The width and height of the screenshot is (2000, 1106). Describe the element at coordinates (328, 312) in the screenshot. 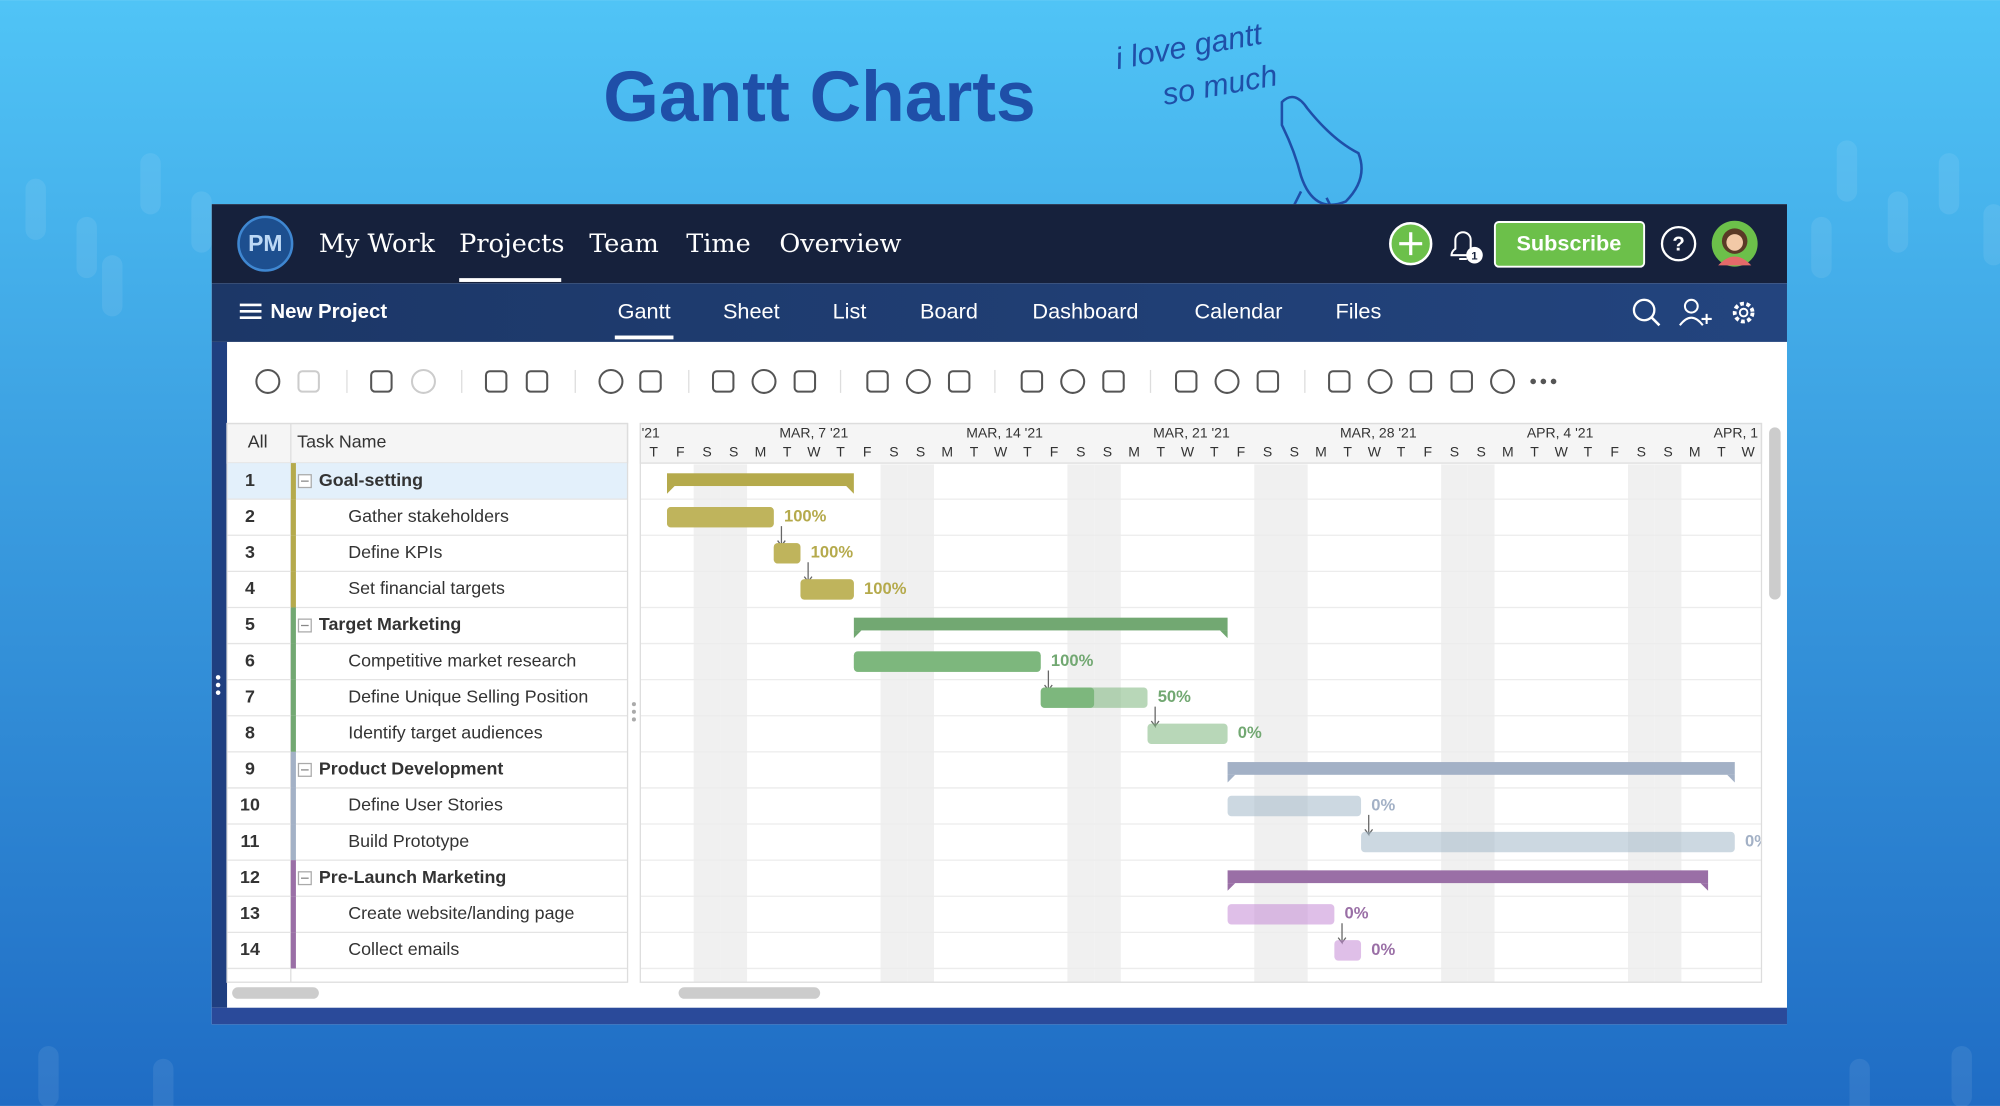

I see `project-name: New Project` at that location.